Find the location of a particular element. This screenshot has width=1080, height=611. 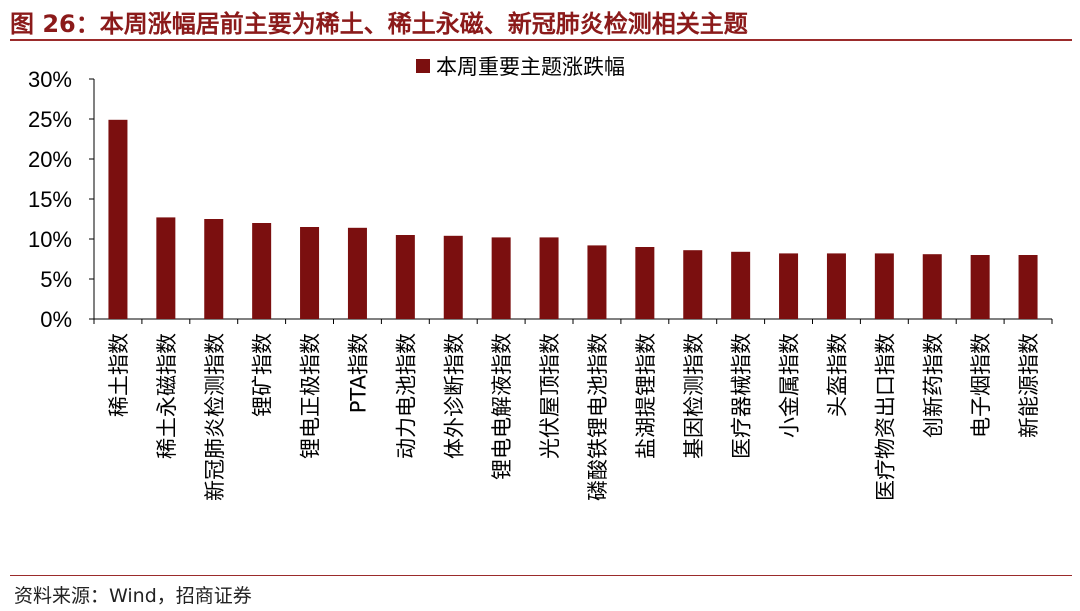

y-tick-label: 20% is located at coordinates (50, 159).